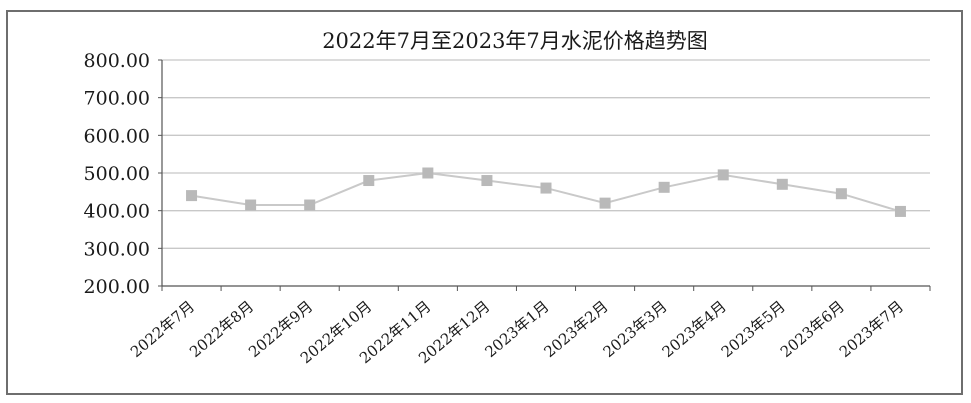 The width and height of the screenshot is (971, 403). Describe the element at coordinates (516, 329) in the screenshot. I see `x-tick-label: 2023年1月` at that location.